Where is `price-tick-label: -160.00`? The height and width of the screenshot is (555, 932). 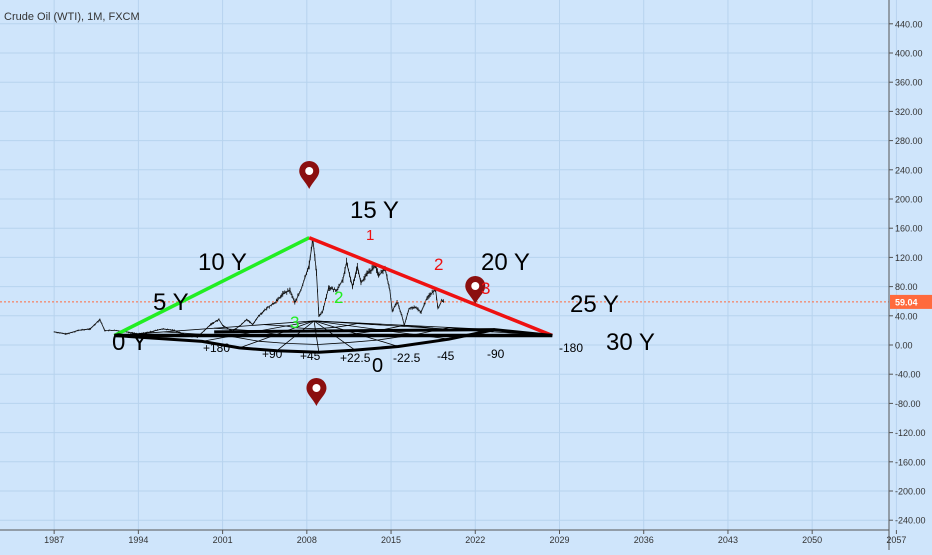
price-tick-label: -160.00 is located at coordinates (910, 462).